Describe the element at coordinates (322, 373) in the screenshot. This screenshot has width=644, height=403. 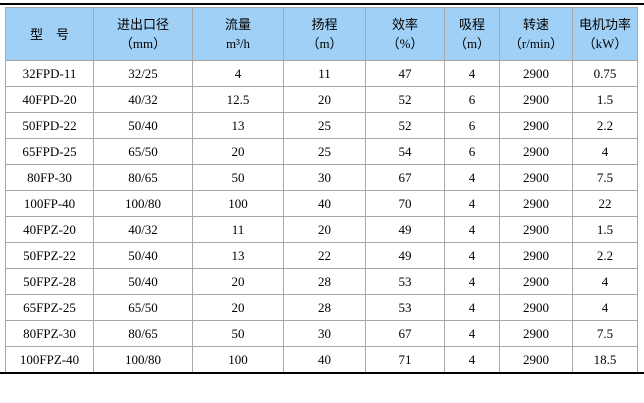
I see `bottom-rule` at that location.